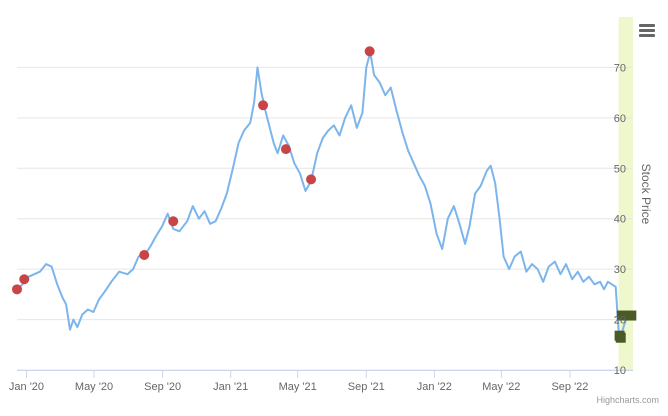 The width and height of the screenshot is (668, 416). Describe the element at coordinates (94, 387) in the screenshot. I see `x-tick-label: May '20` at that location.